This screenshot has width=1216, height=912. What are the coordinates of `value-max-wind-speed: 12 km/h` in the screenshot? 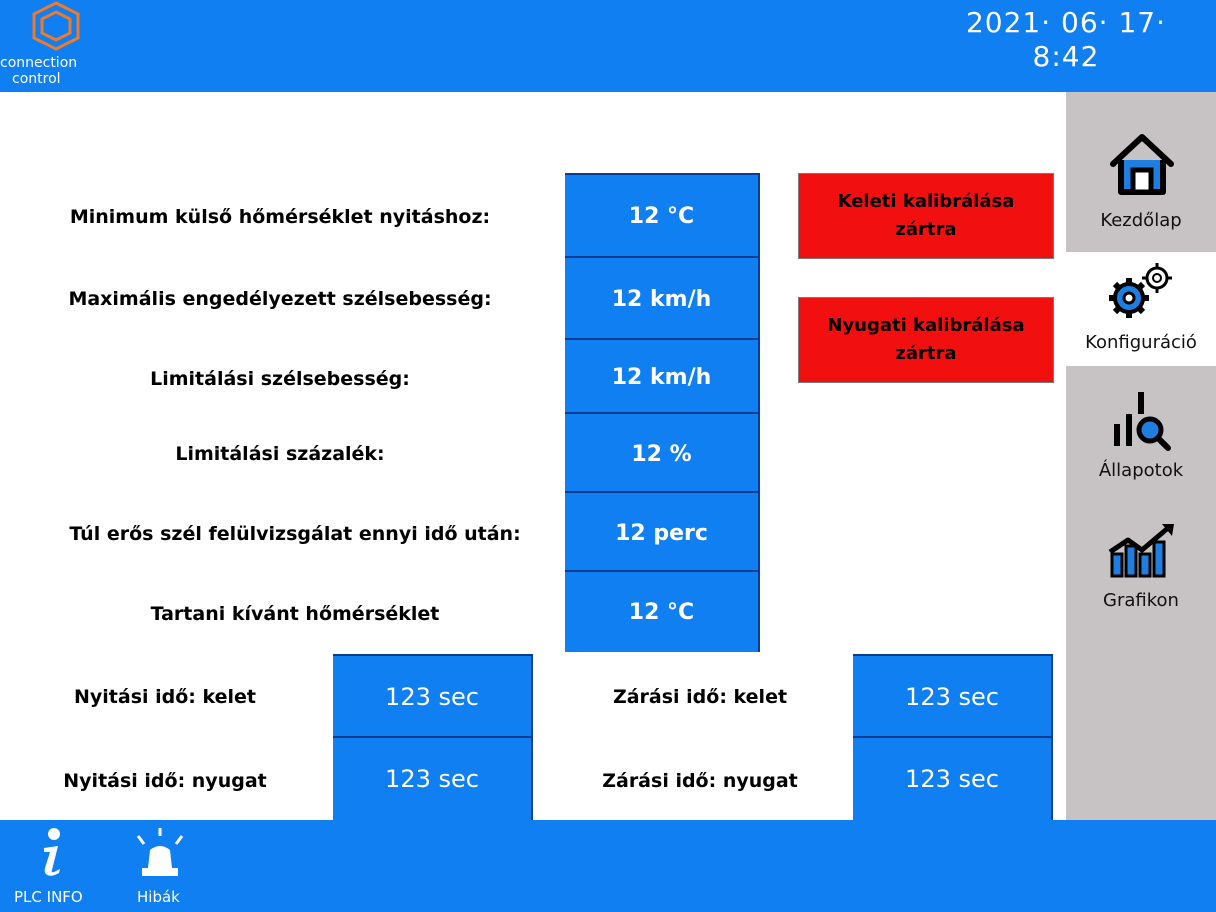 It's located at (662, 298).